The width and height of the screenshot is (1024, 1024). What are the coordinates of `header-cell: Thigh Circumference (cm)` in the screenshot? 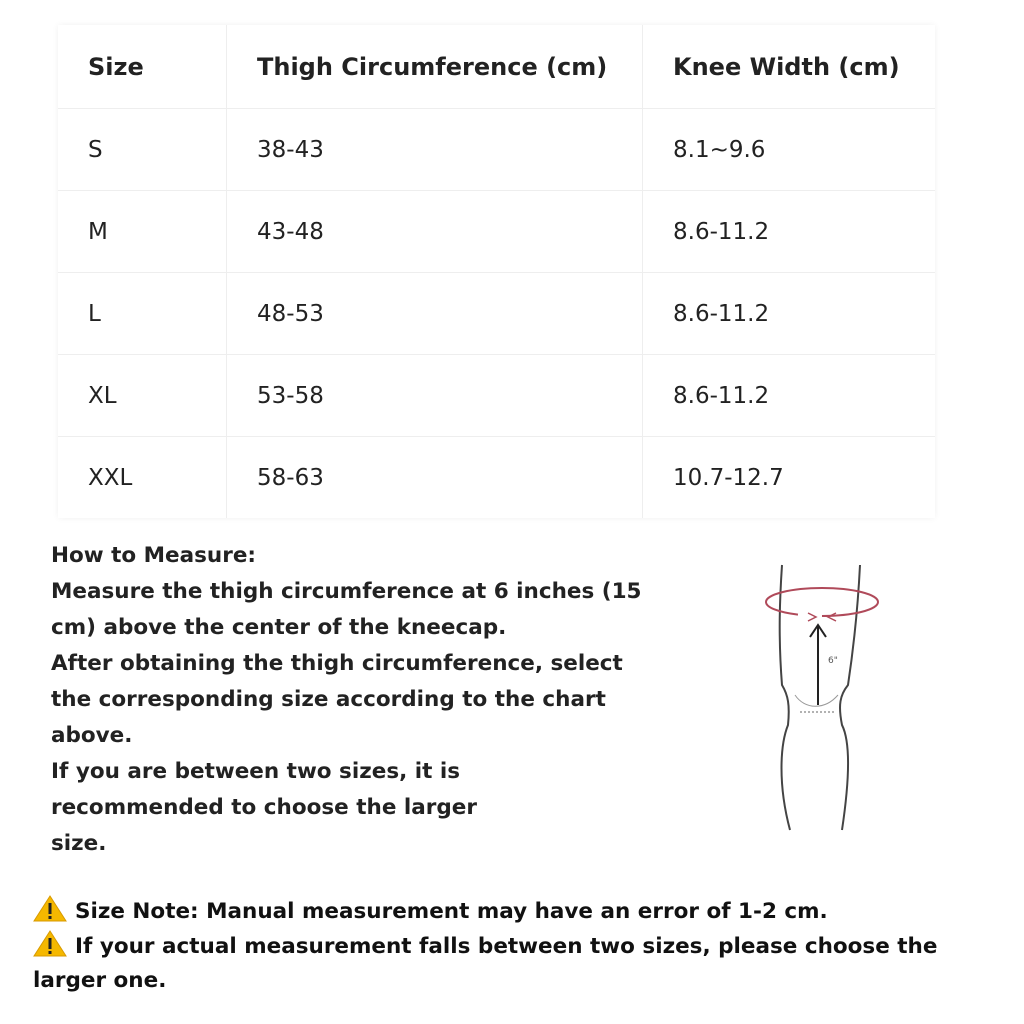 It's located at (434, 67).